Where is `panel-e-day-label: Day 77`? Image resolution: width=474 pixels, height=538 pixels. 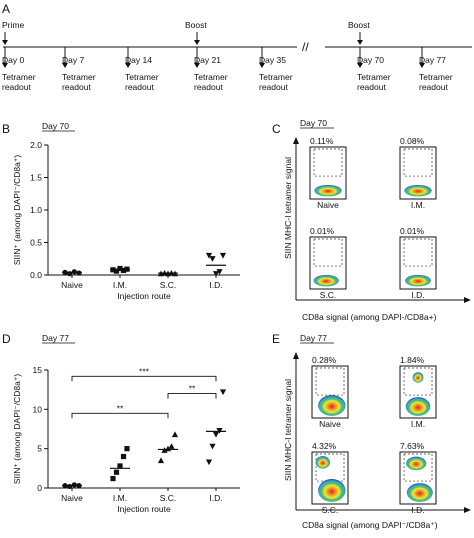
panel-e-day-label: Day 77 is located at coordinates (313, 338).